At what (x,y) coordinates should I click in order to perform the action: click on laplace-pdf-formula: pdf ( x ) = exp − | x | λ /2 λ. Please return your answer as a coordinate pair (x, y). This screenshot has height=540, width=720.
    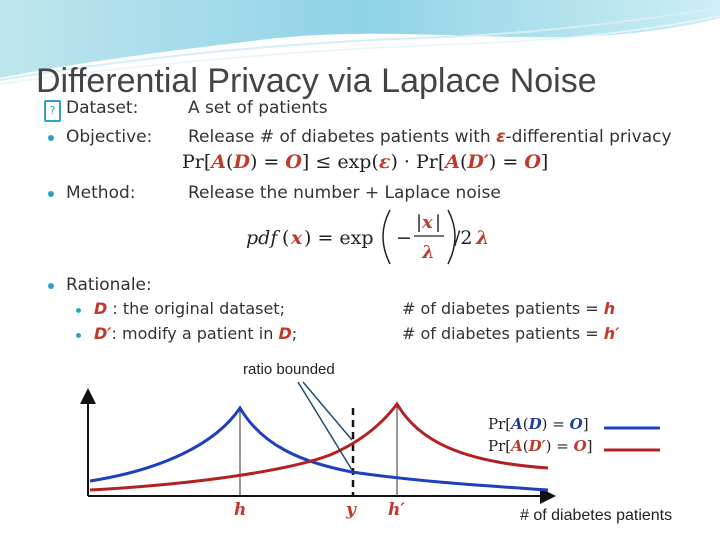
    Looking at the image, I should click on (367, 237).